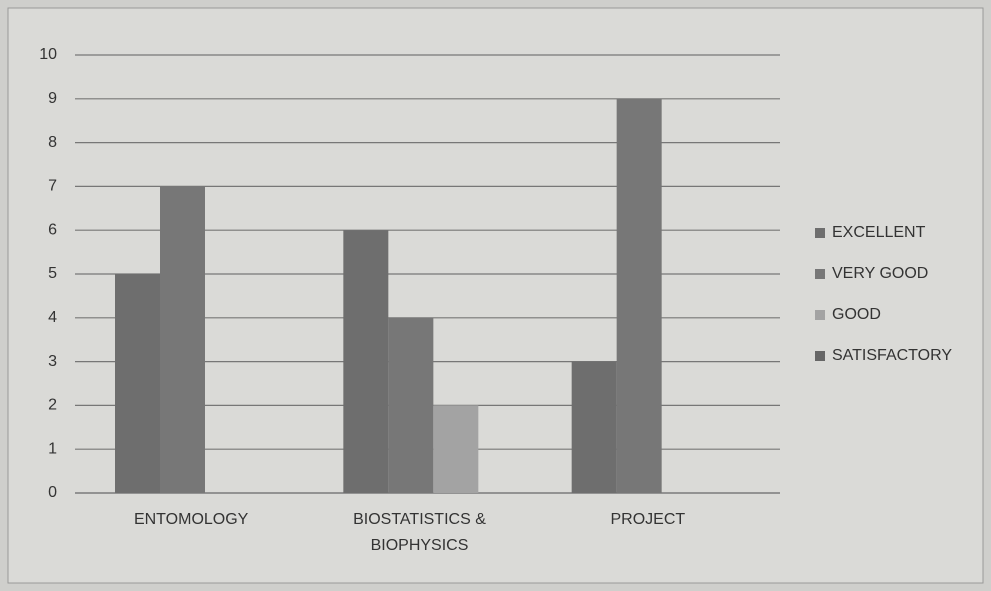 The image size is (991, 591). What do you see at coordinates (48, 54) in the screenshot?
I see `y-tick-label: 10` at bounding box center [48, 54].